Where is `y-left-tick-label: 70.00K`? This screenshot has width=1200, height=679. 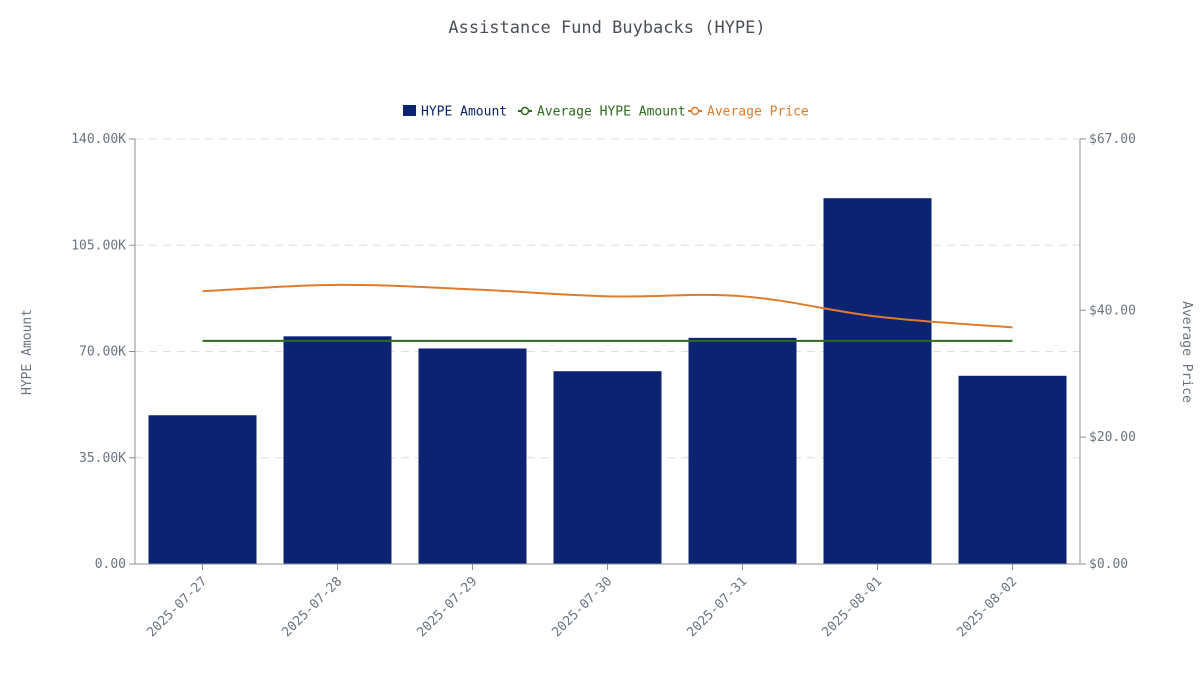 y-left-tick-label: 70.00K is located at coordinates (102, 352).